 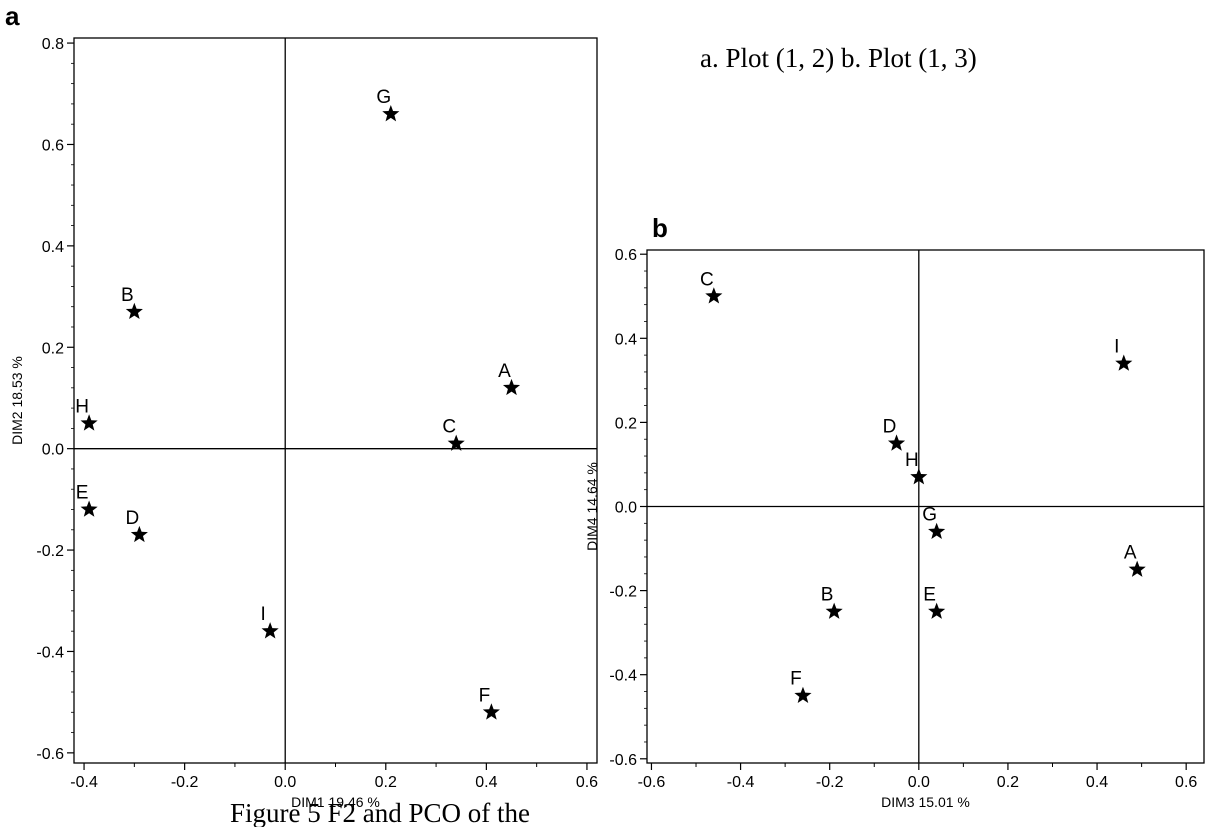 What do you see at coordinates (838, 58) in the screenshot?
I see `plot-caption: a. Plot (1, 2) b. Plot (1, 3)` at bounding box center [838, 58].